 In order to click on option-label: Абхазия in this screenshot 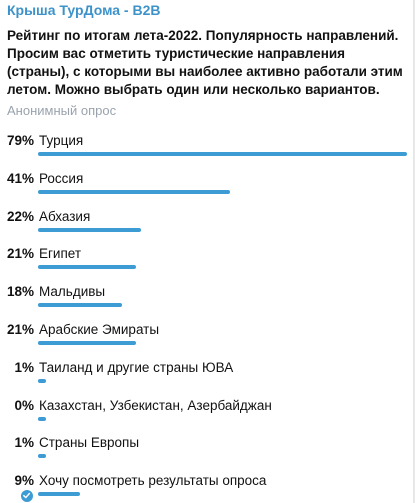, I will do `click(65, 216)`.